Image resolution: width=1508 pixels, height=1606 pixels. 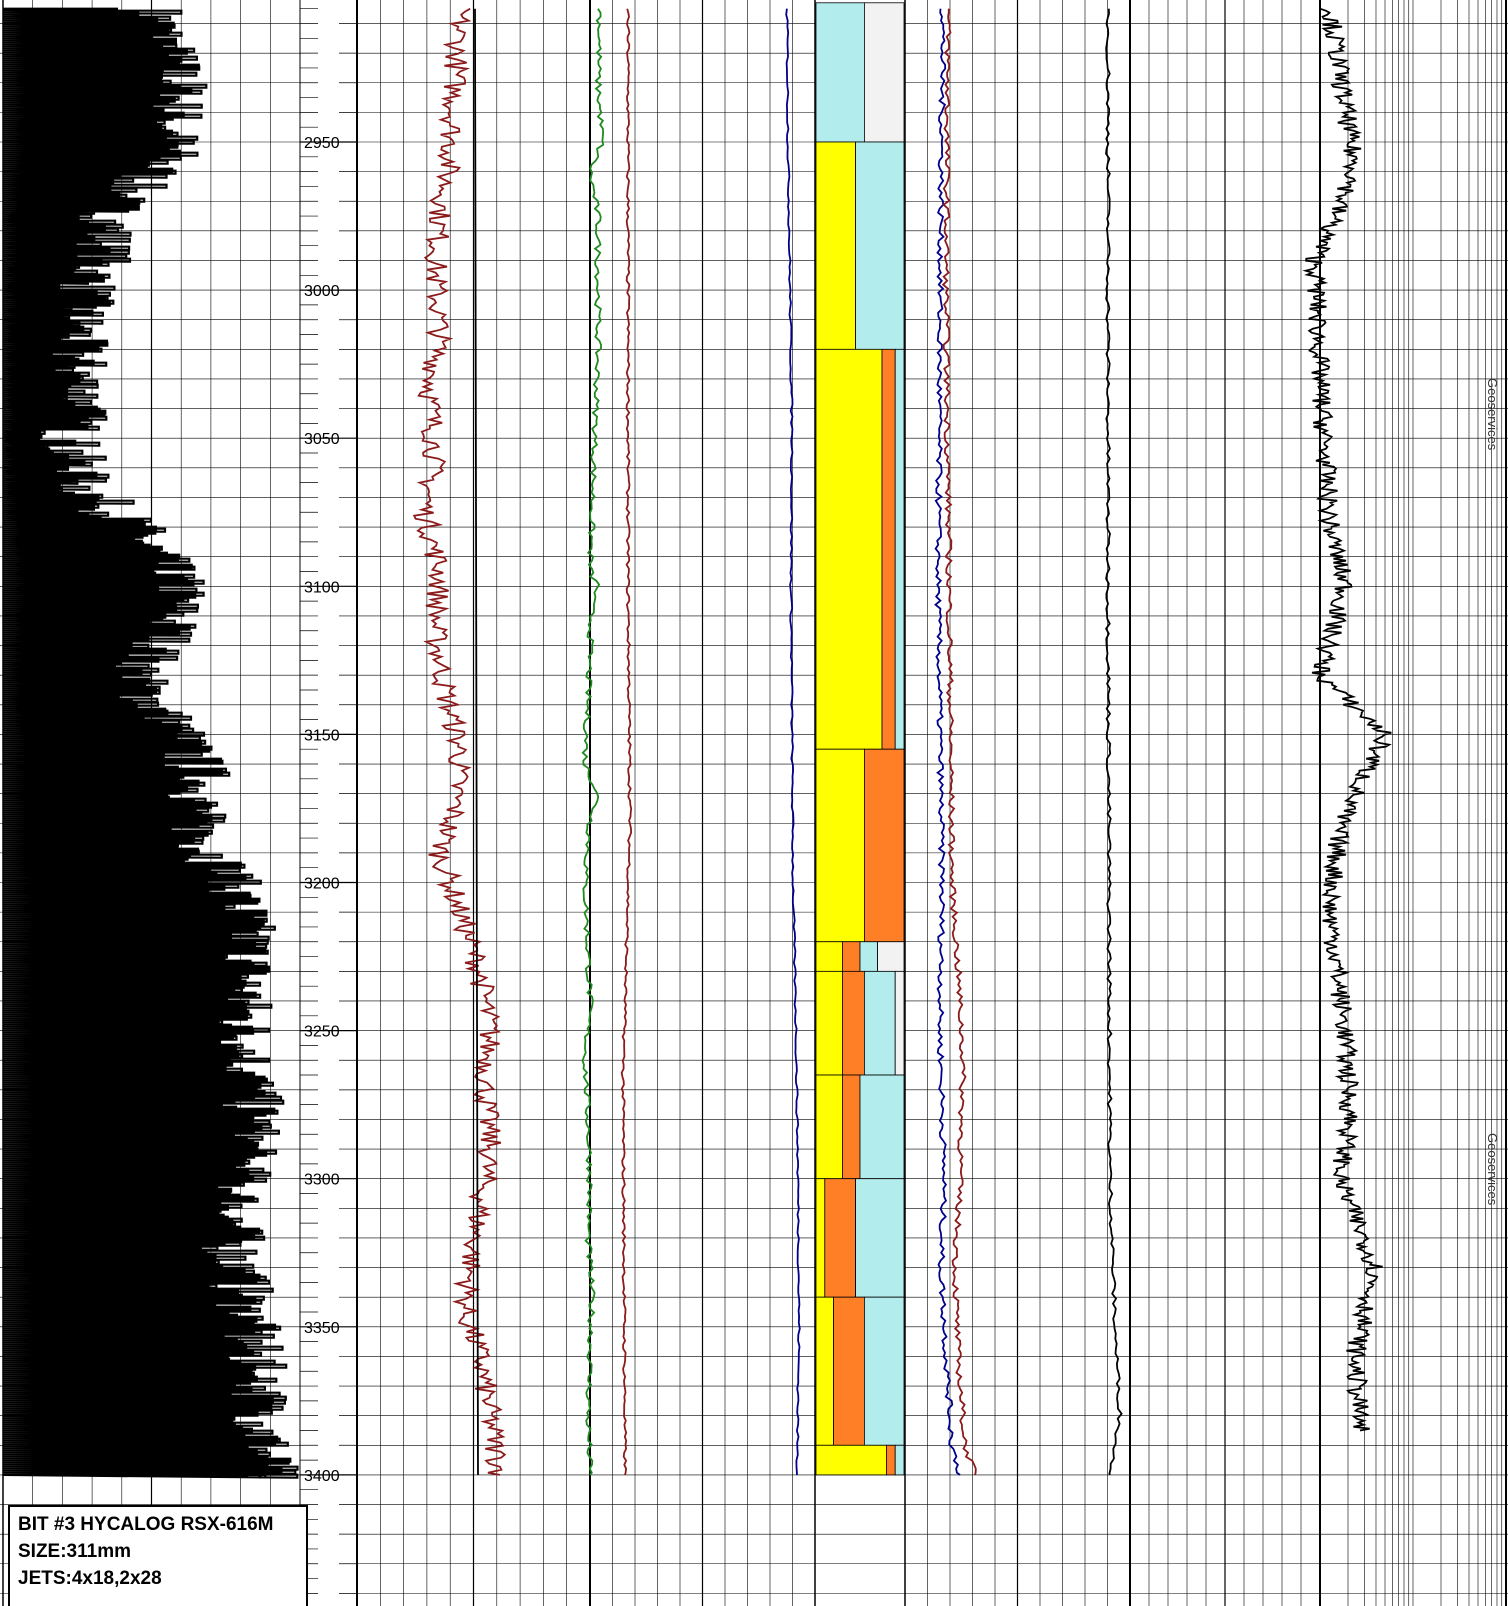 I want to click on curve-gamma-baseline, so click(x=476, y=741).